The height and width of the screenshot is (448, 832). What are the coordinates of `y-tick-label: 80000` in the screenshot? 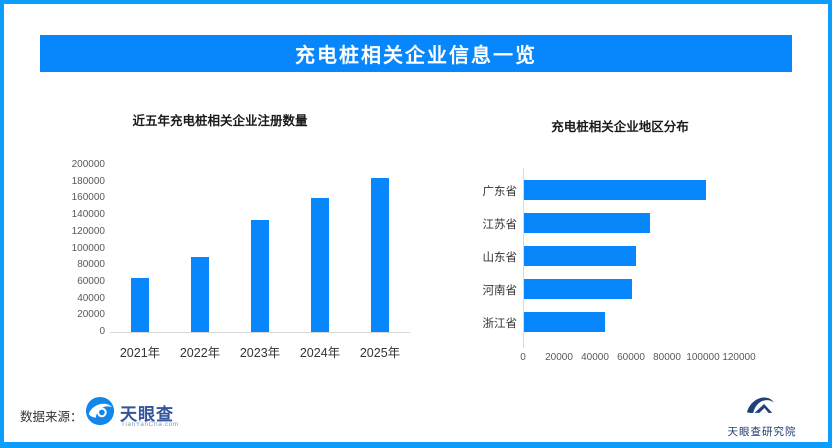 It's located at (91, 265).